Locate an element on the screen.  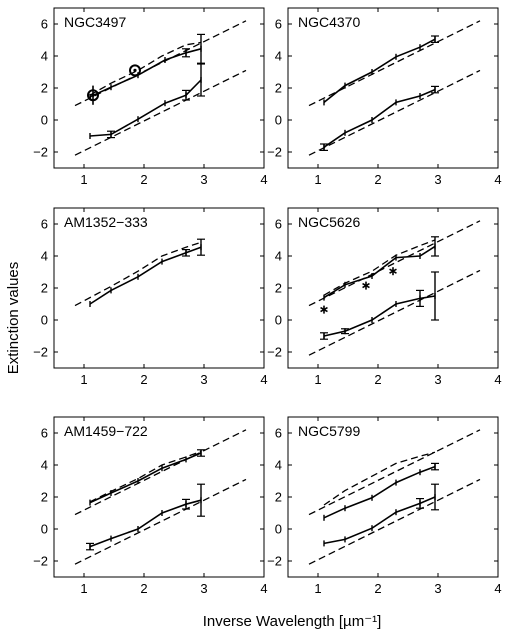
panel-3: 1 2 3 4 −2 0 2 4 6 AM1352−333 is located at coordinates (150, 297).